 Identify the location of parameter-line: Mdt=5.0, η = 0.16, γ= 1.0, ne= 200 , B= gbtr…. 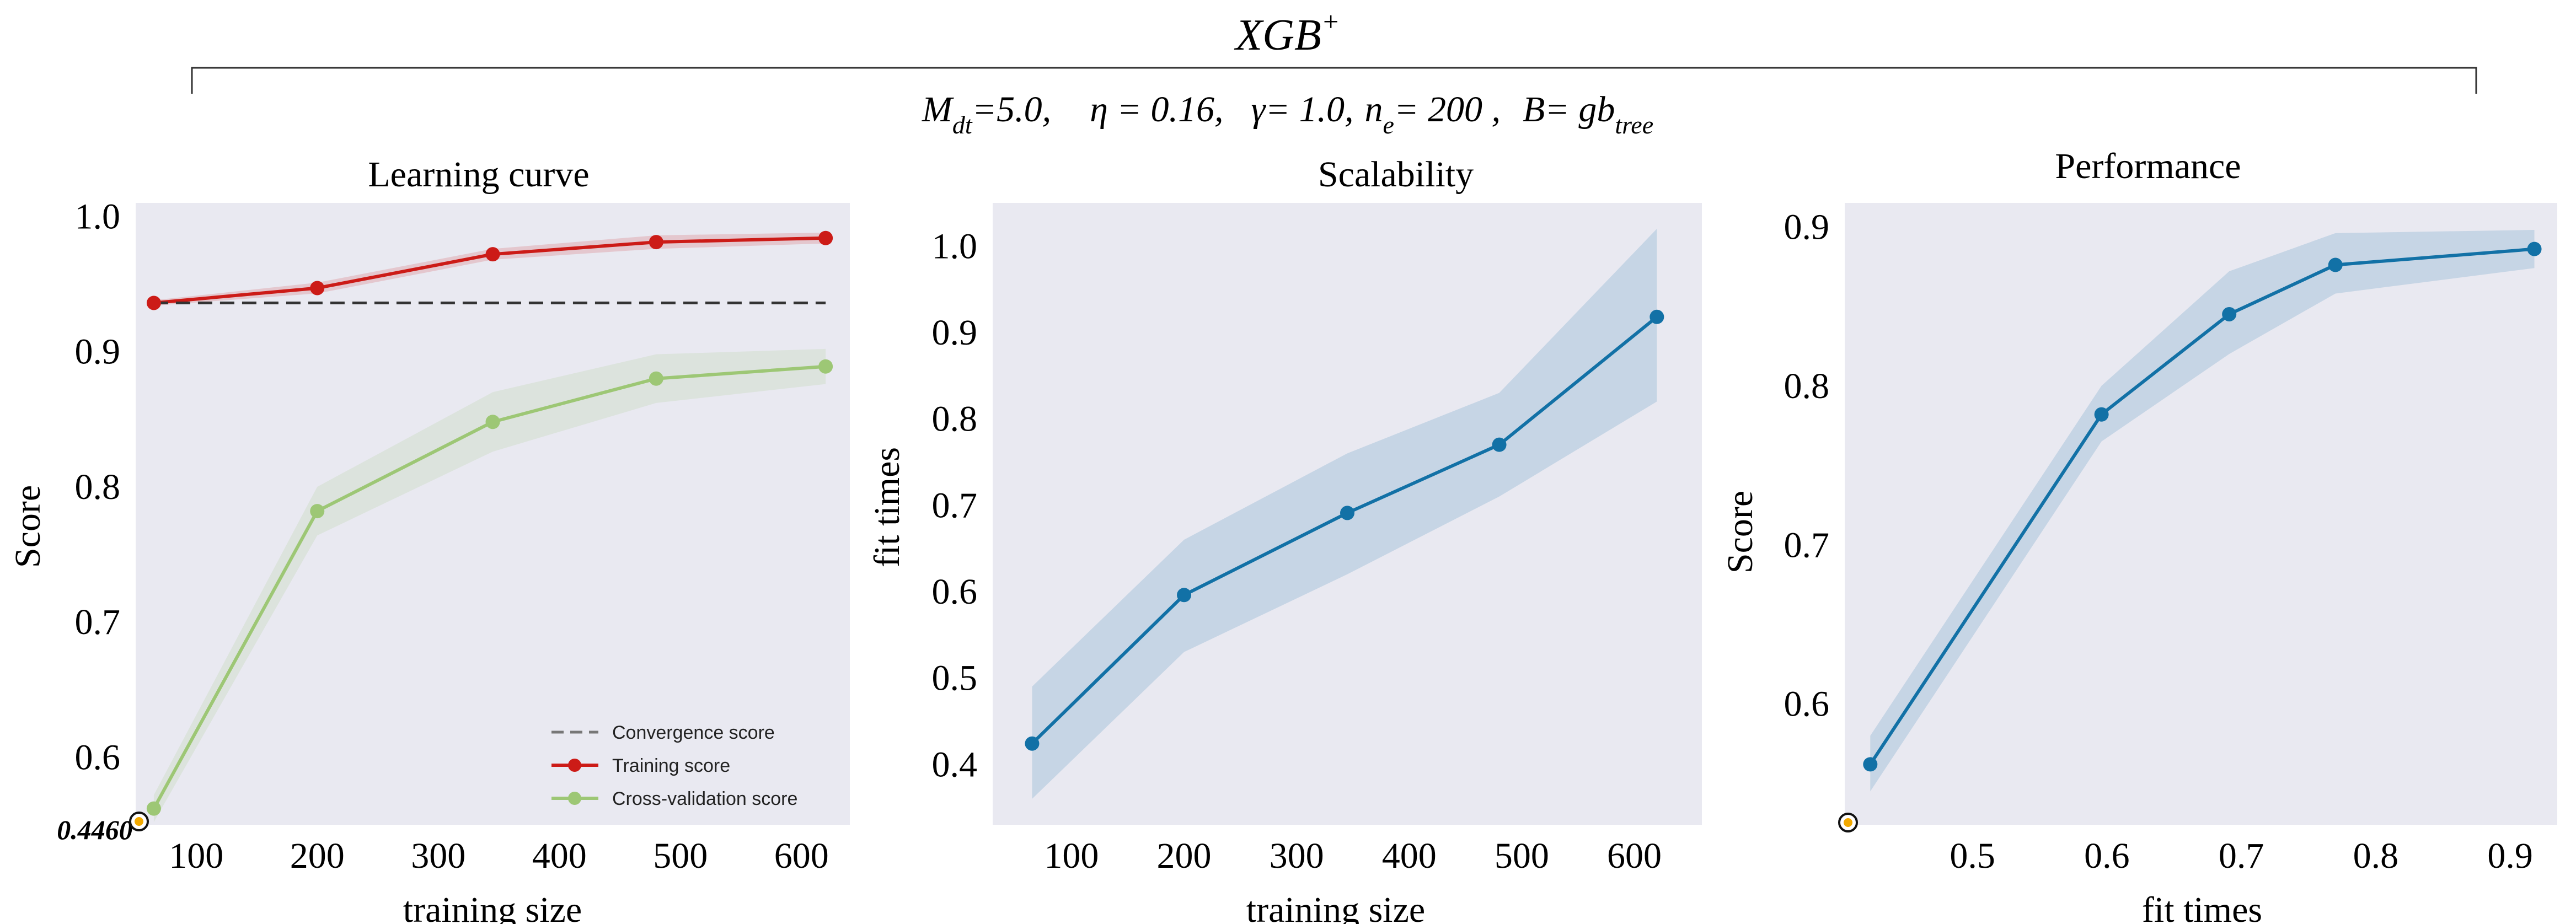
(1287, 114).